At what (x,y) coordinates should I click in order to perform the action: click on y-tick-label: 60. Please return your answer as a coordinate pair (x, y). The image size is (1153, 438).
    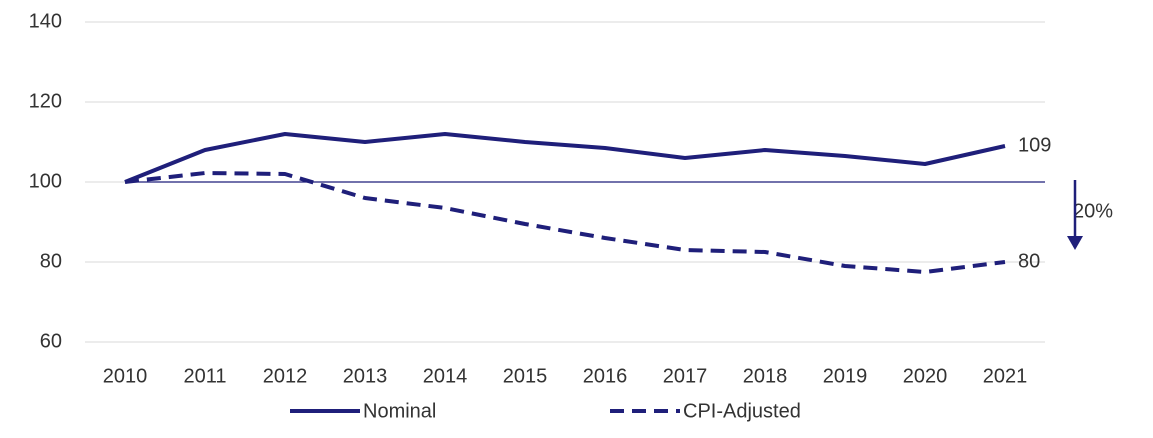
    Looking at the image, I should click on (51, 341).